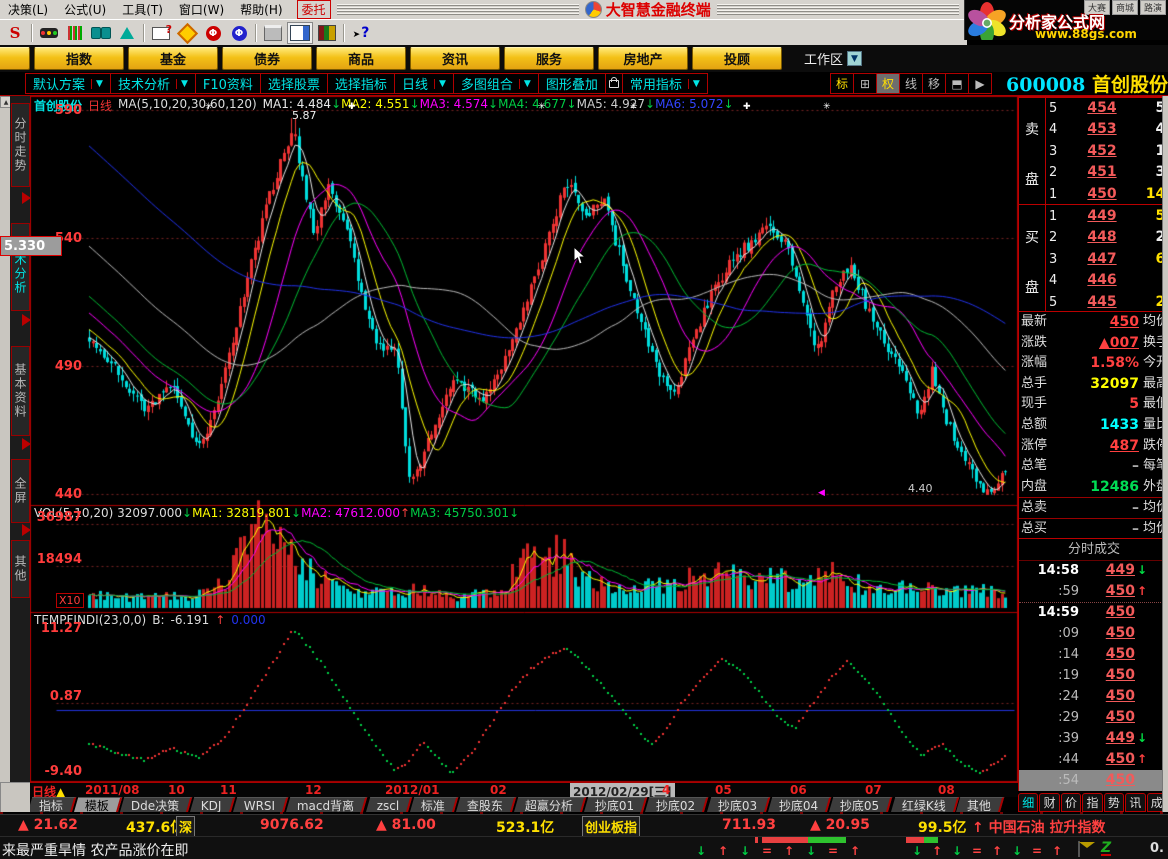 The image size is (1168, 859). Describe the element at coordinates (1102, 237) in the screenshot. I see `level-price: 448` at that location.